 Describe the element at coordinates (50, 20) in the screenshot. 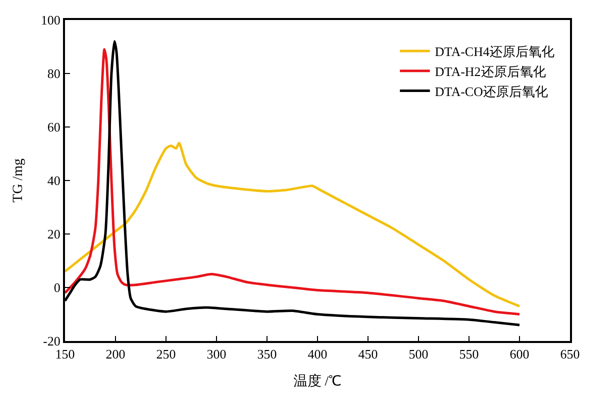

I see `y-tick-label: 100` at that location.